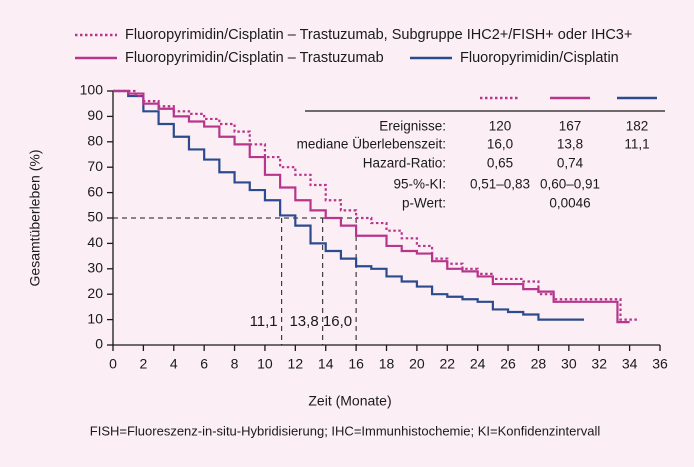  Describe the element at coordinates (95, 191) in the screenshot. I see `y-tick-label: 60` at that location.